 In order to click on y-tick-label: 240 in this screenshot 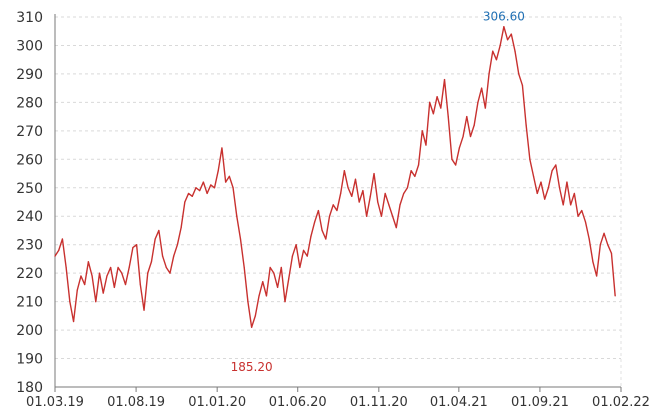, I will do `click(29, 217)`.